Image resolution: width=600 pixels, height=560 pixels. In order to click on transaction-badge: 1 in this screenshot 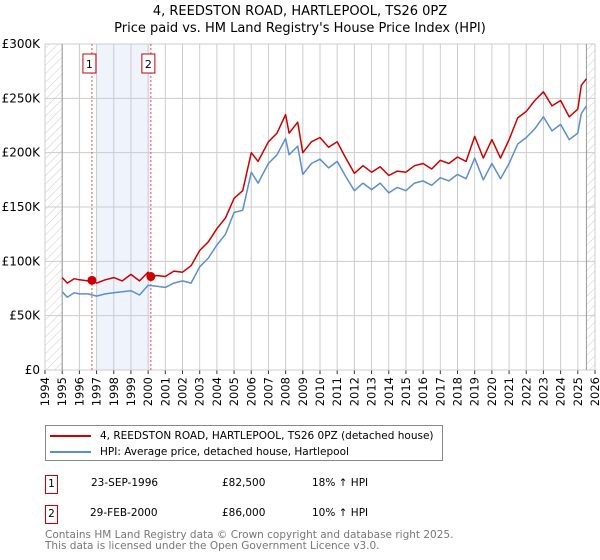, I will do `click(51, 484)`.